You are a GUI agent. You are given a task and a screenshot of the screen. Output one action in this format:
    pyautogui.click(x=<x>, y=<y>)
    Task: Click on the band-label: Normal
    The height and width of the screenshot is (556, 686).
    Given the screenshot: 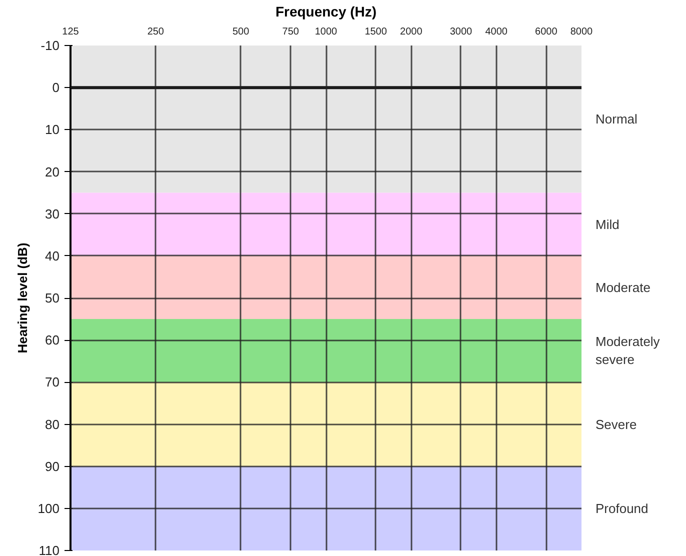 What is the action you would take?
    pyautogui.click(x=617, y=119)
    